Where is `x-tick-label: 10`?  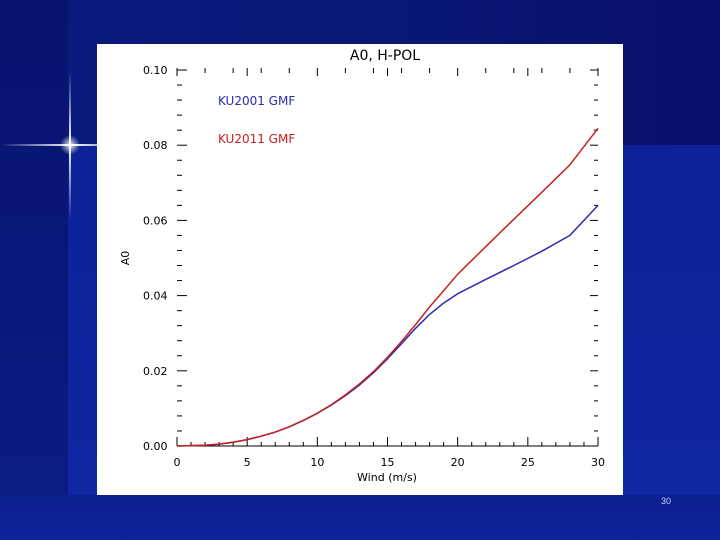 x-tick-label: 10 is located at coordinates (317, 462).